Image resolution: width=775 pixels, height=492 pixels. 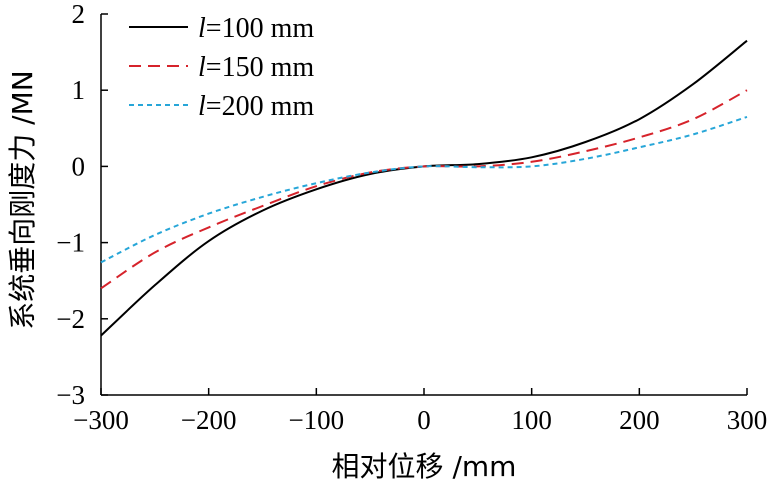 What do you see at coordinates (316, 420) in the screenshot?
I see `x-tick-label: −100` at bounding box center [316, 420].